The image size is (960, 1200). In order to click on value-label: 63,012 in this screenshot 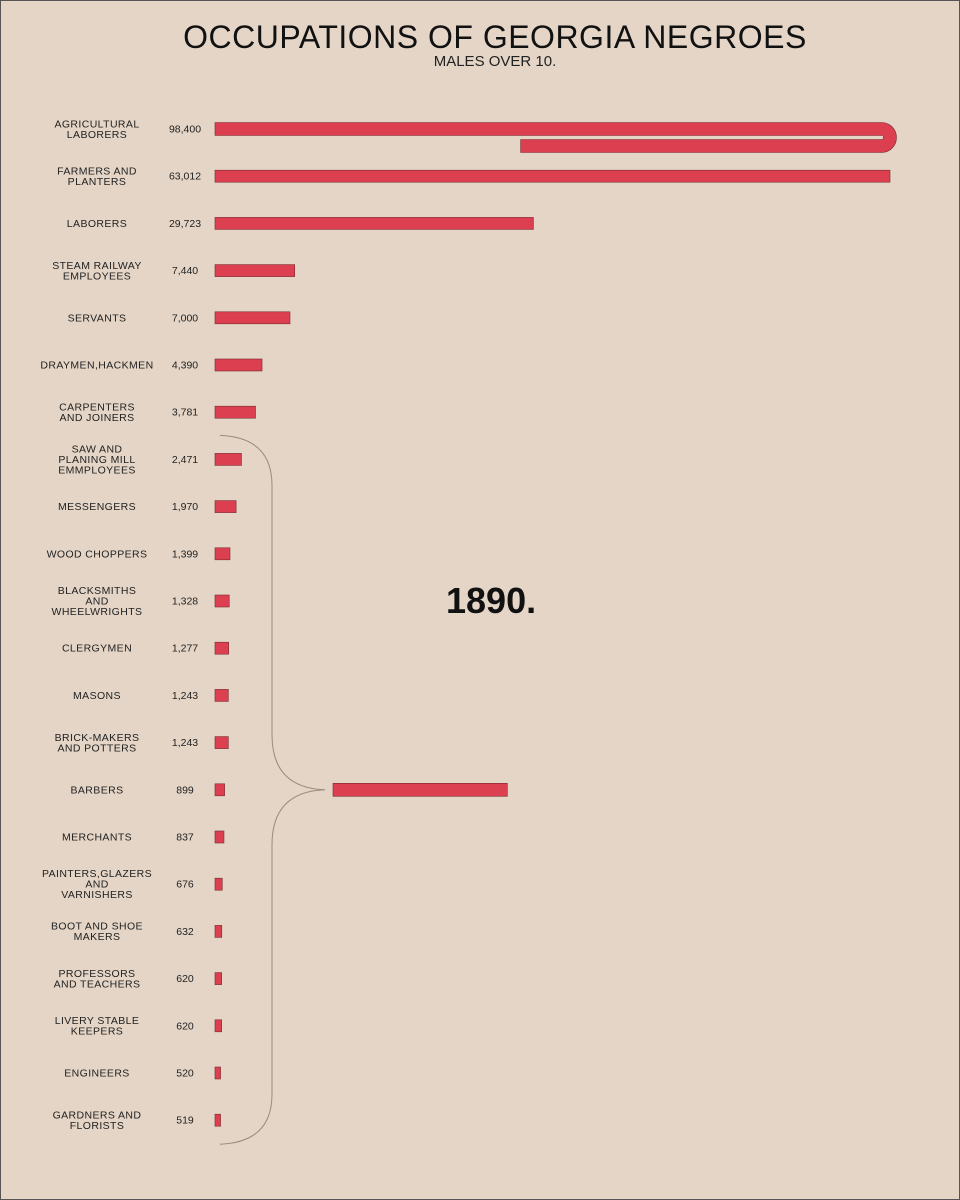, I will do `click(185, 177)`.